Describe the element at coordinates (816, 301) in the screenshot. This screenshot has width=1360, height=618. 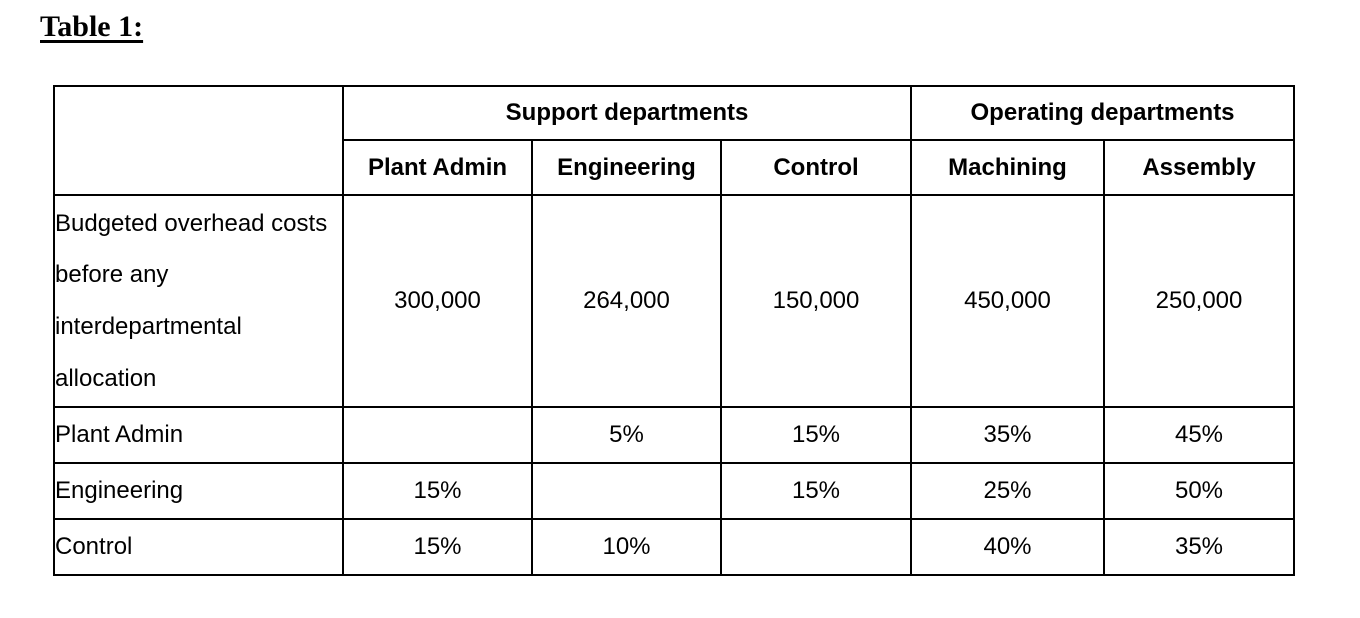
I see `cell-budgeted-control: 150,000` at that location.